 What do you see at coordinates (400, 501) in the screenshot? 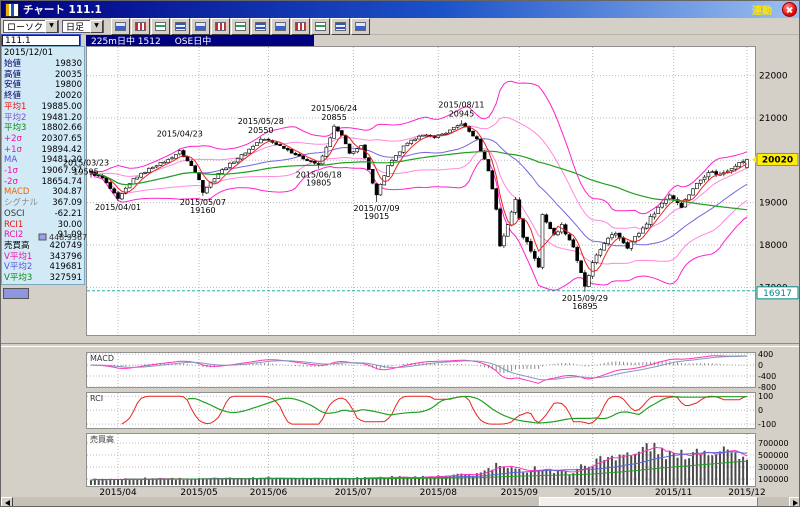
I see `horizontal-scrollbar` at bounding box center [400, 501].